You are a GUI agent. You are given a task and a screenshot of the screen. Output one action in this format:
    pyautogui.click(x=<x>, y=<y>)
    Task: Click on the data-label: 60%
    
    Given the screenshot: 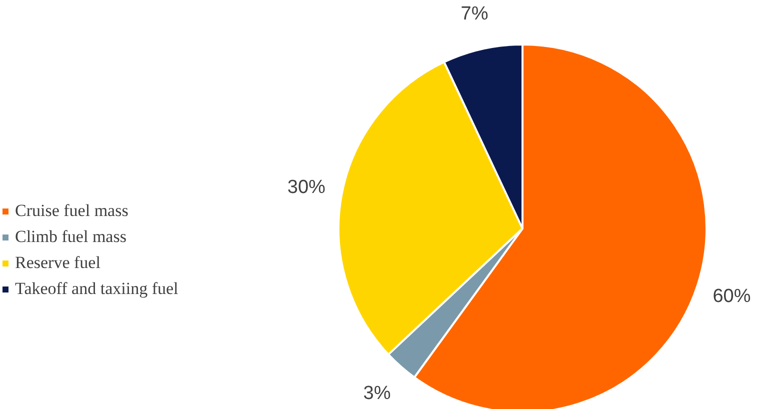 What is the action you would take?
    pyautogui.click(x=731, y=296)
    